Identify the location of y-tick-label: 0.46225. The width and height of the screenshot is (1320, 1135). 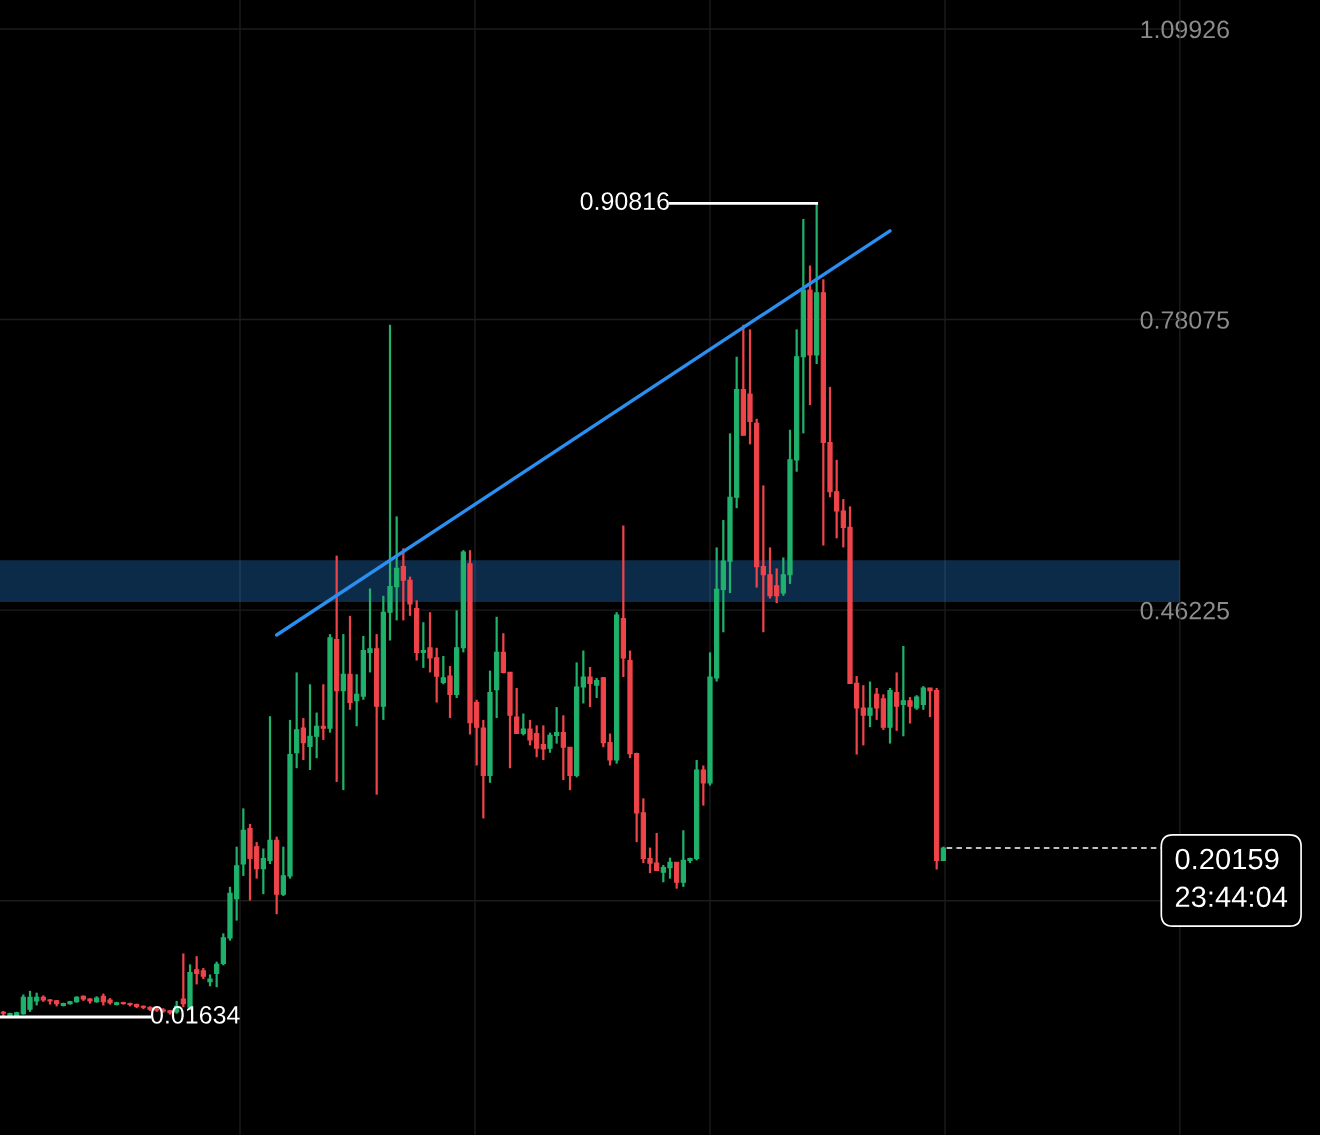
(1184, 610).